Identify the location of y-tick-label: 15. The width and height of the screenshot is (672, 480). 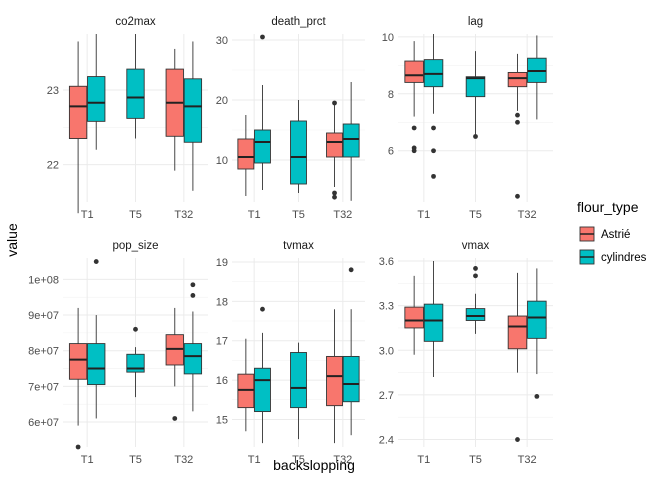
(222, 420).